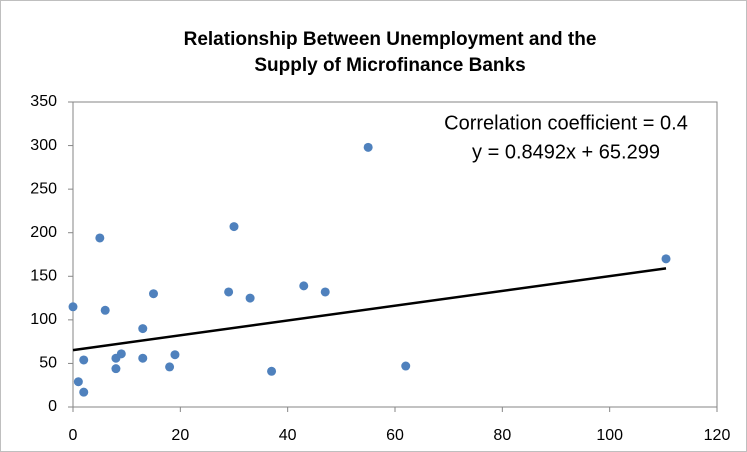  I want to click on trendline-equation: y = 0.8492x + 65.299, so click(566, 152).